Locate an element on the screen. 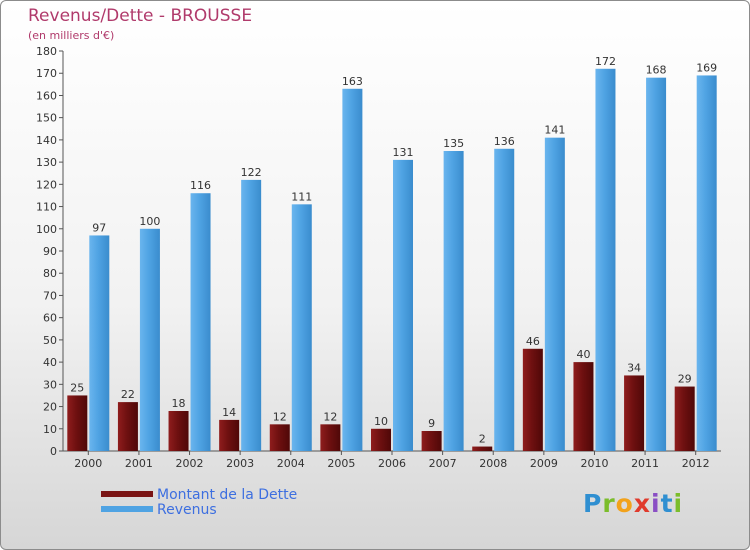 This screenshot has width=750, height=550. value-label-dette-2003: 14 is located at coordinates (229, 412).